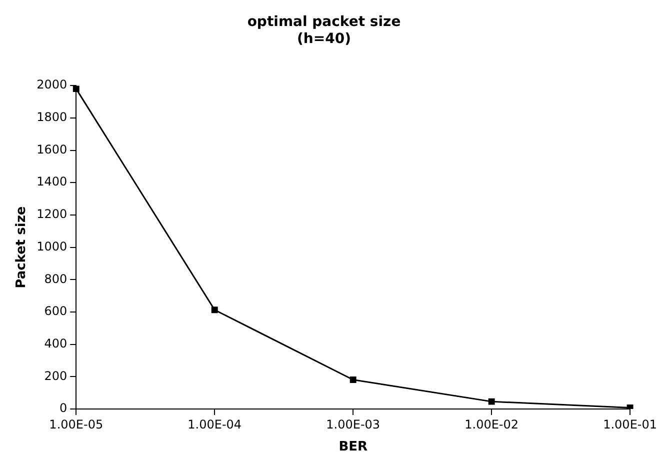 This screenshot has height=467, width=660. What do you see at coordinates (52, 85) in the screenshot?
I see `y-tick-label: 2000` at bounding box center [52, 85].